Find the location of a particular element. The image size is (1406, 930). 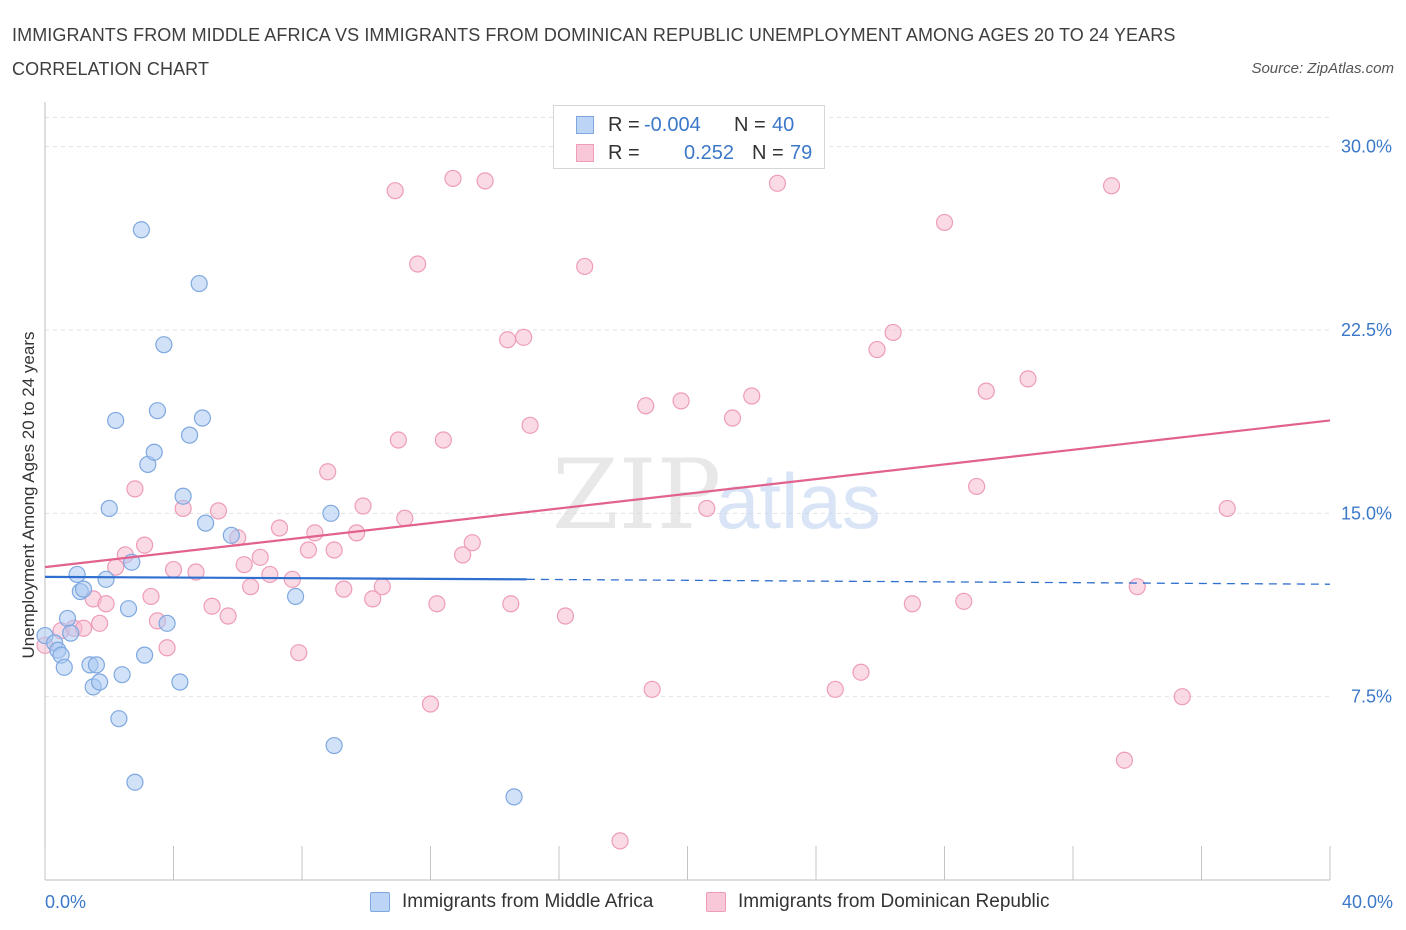

legend-n-value: 40 is located at coordinates (783, 124).